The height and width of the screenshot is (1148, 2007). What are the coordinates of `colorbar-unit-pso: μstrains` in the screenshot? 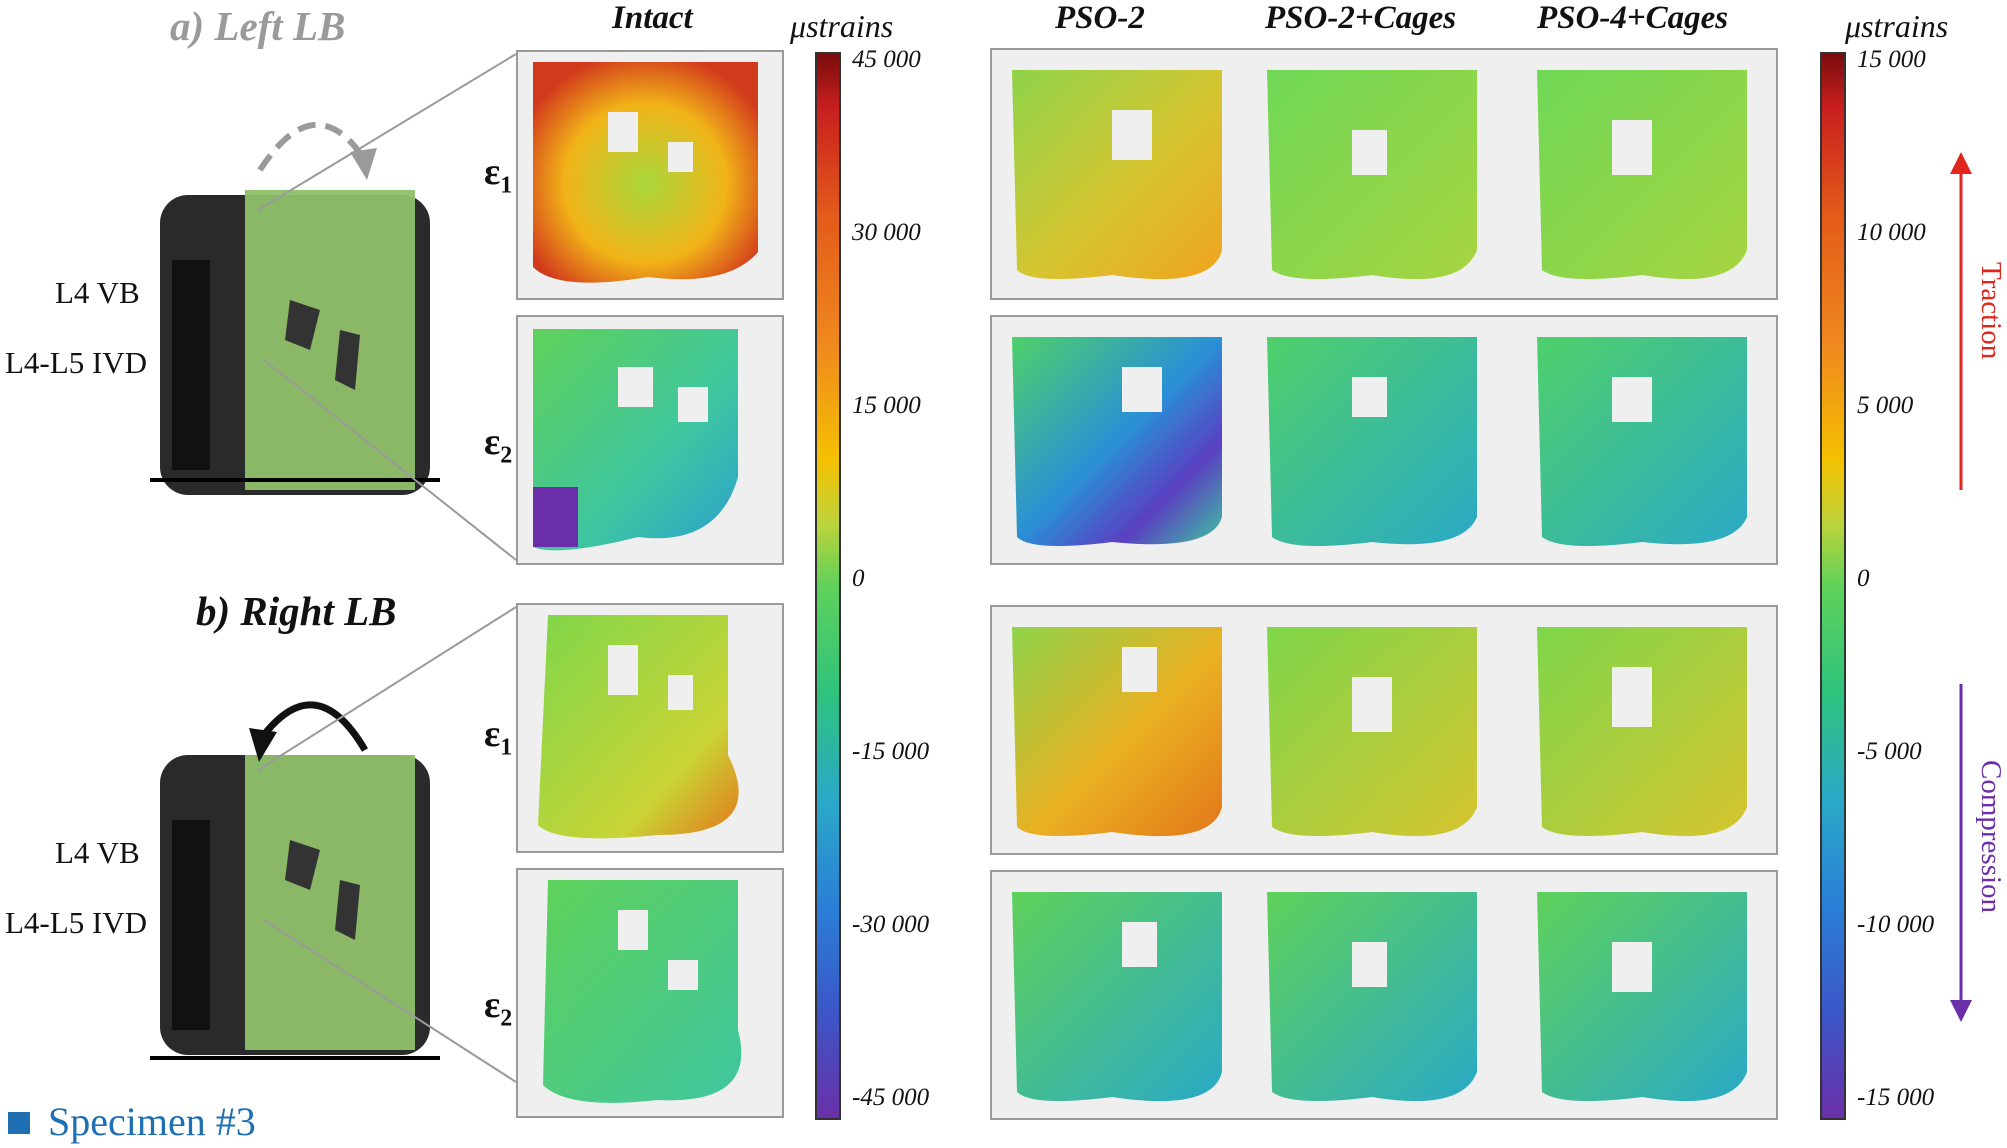 It's located at (1897, 26).